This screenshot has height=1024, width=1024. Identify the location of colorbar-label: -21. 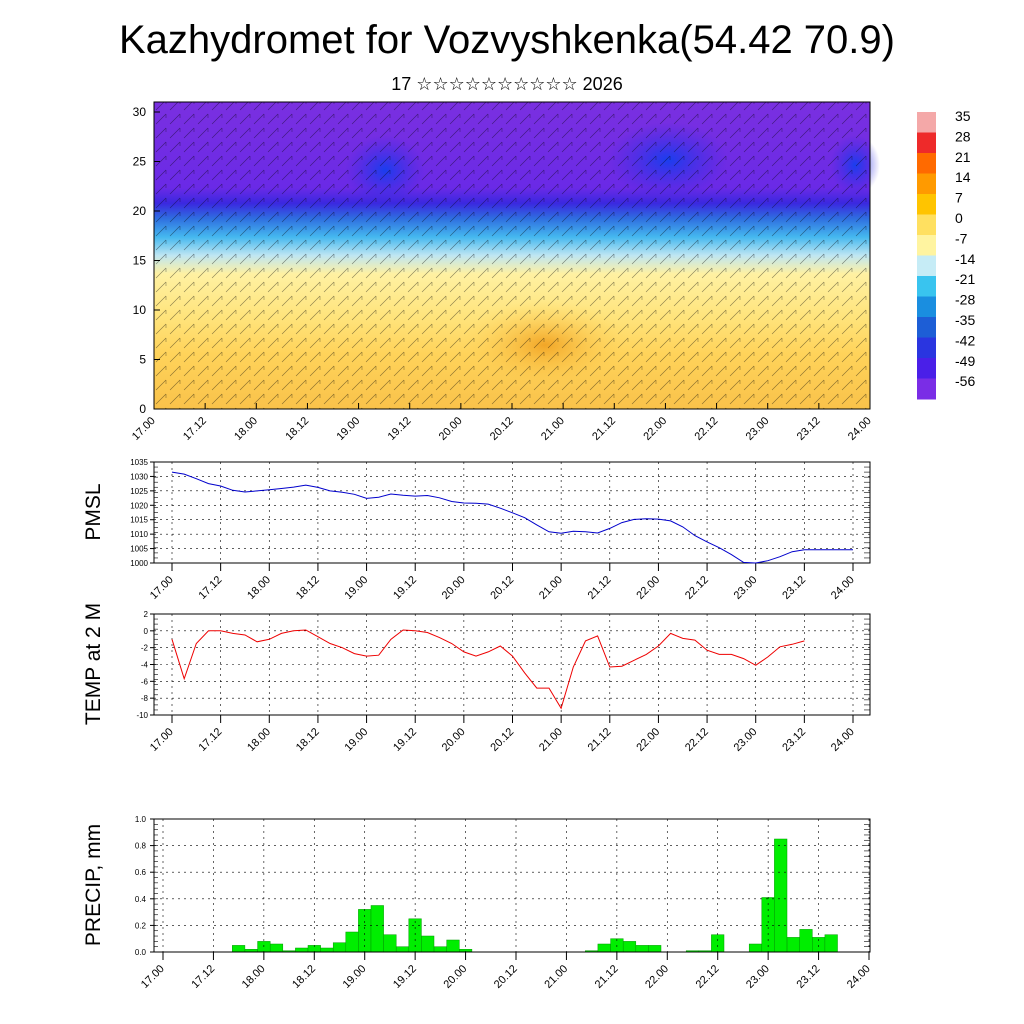
(965, 279).